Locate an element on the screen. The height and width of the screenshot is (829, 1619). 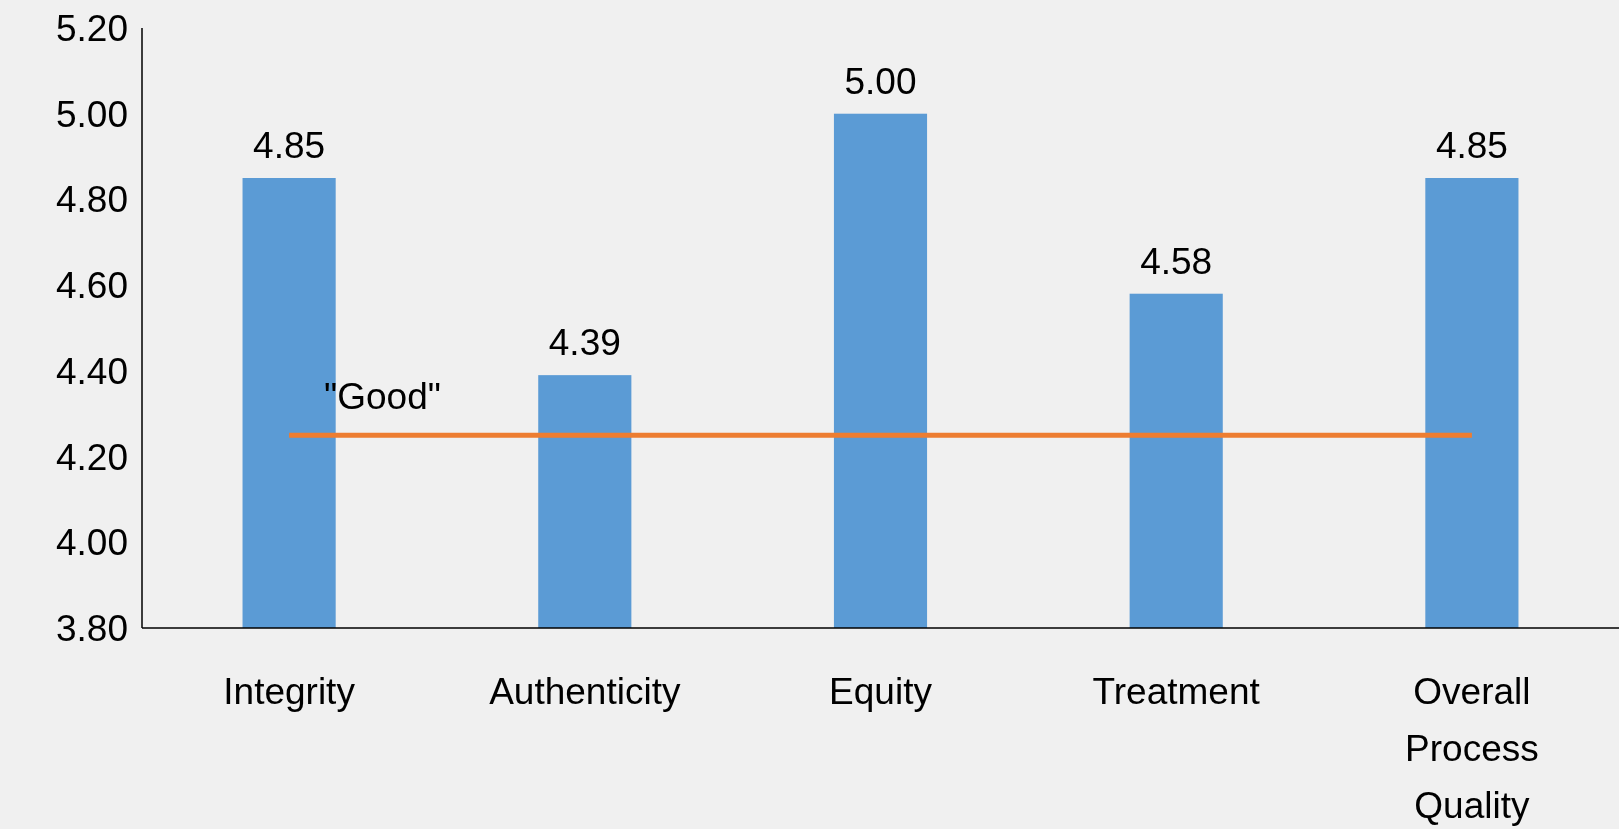
y-tick-label: 4.00 is located at coordinates (91, 543).